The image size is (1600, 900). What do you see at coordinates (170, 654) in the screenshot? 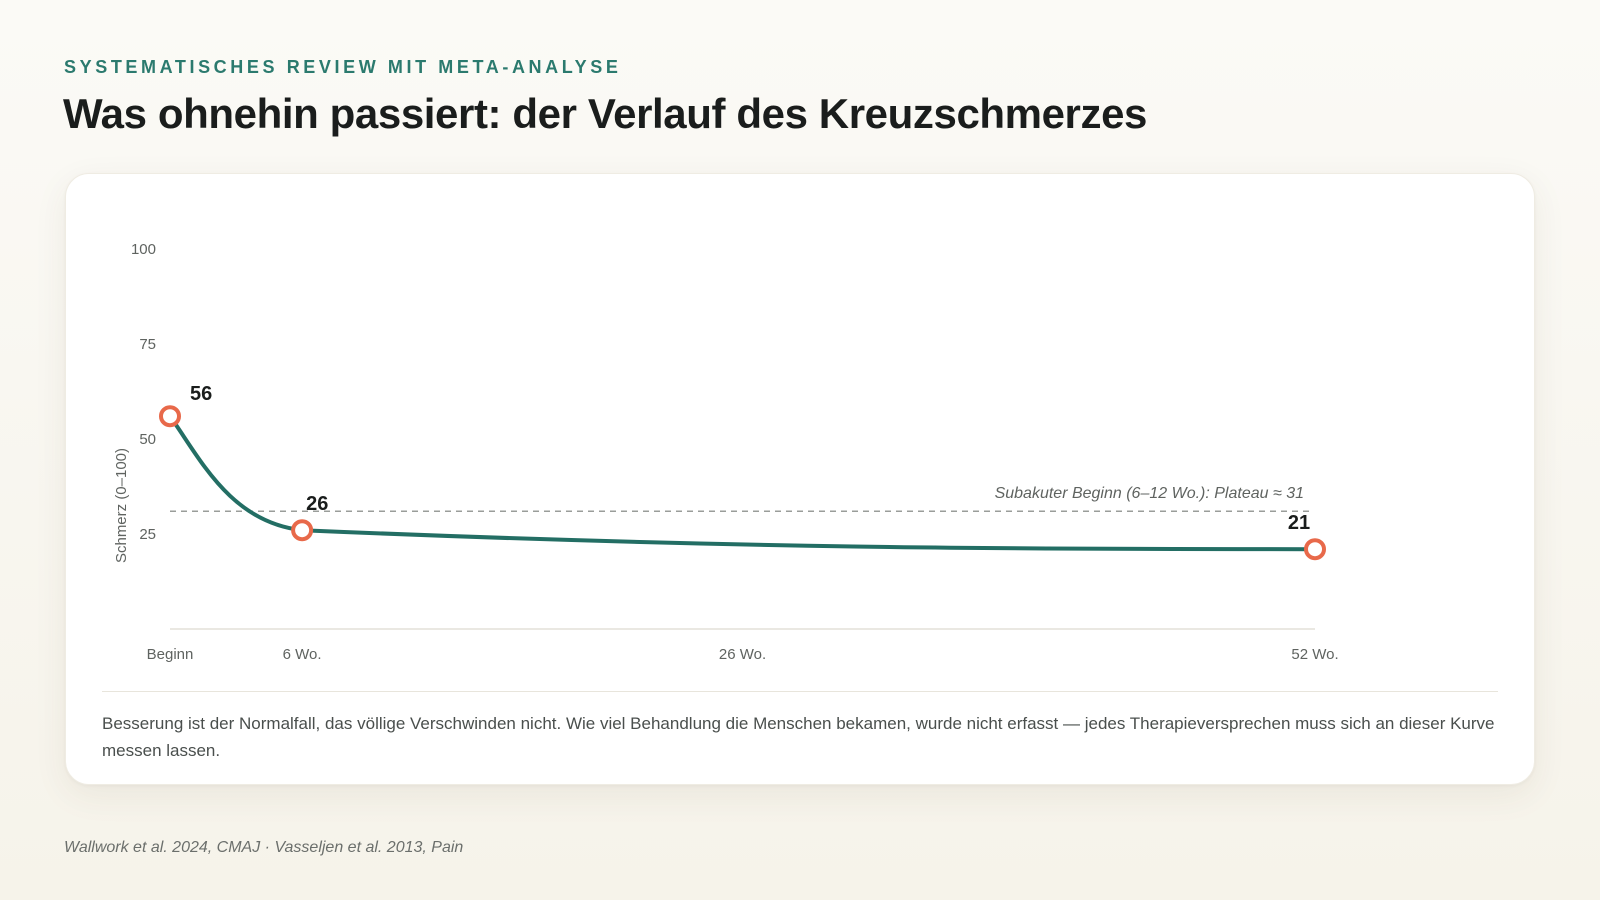
I see `x-tick-label: Beginn` at bounding box center [170, 654].